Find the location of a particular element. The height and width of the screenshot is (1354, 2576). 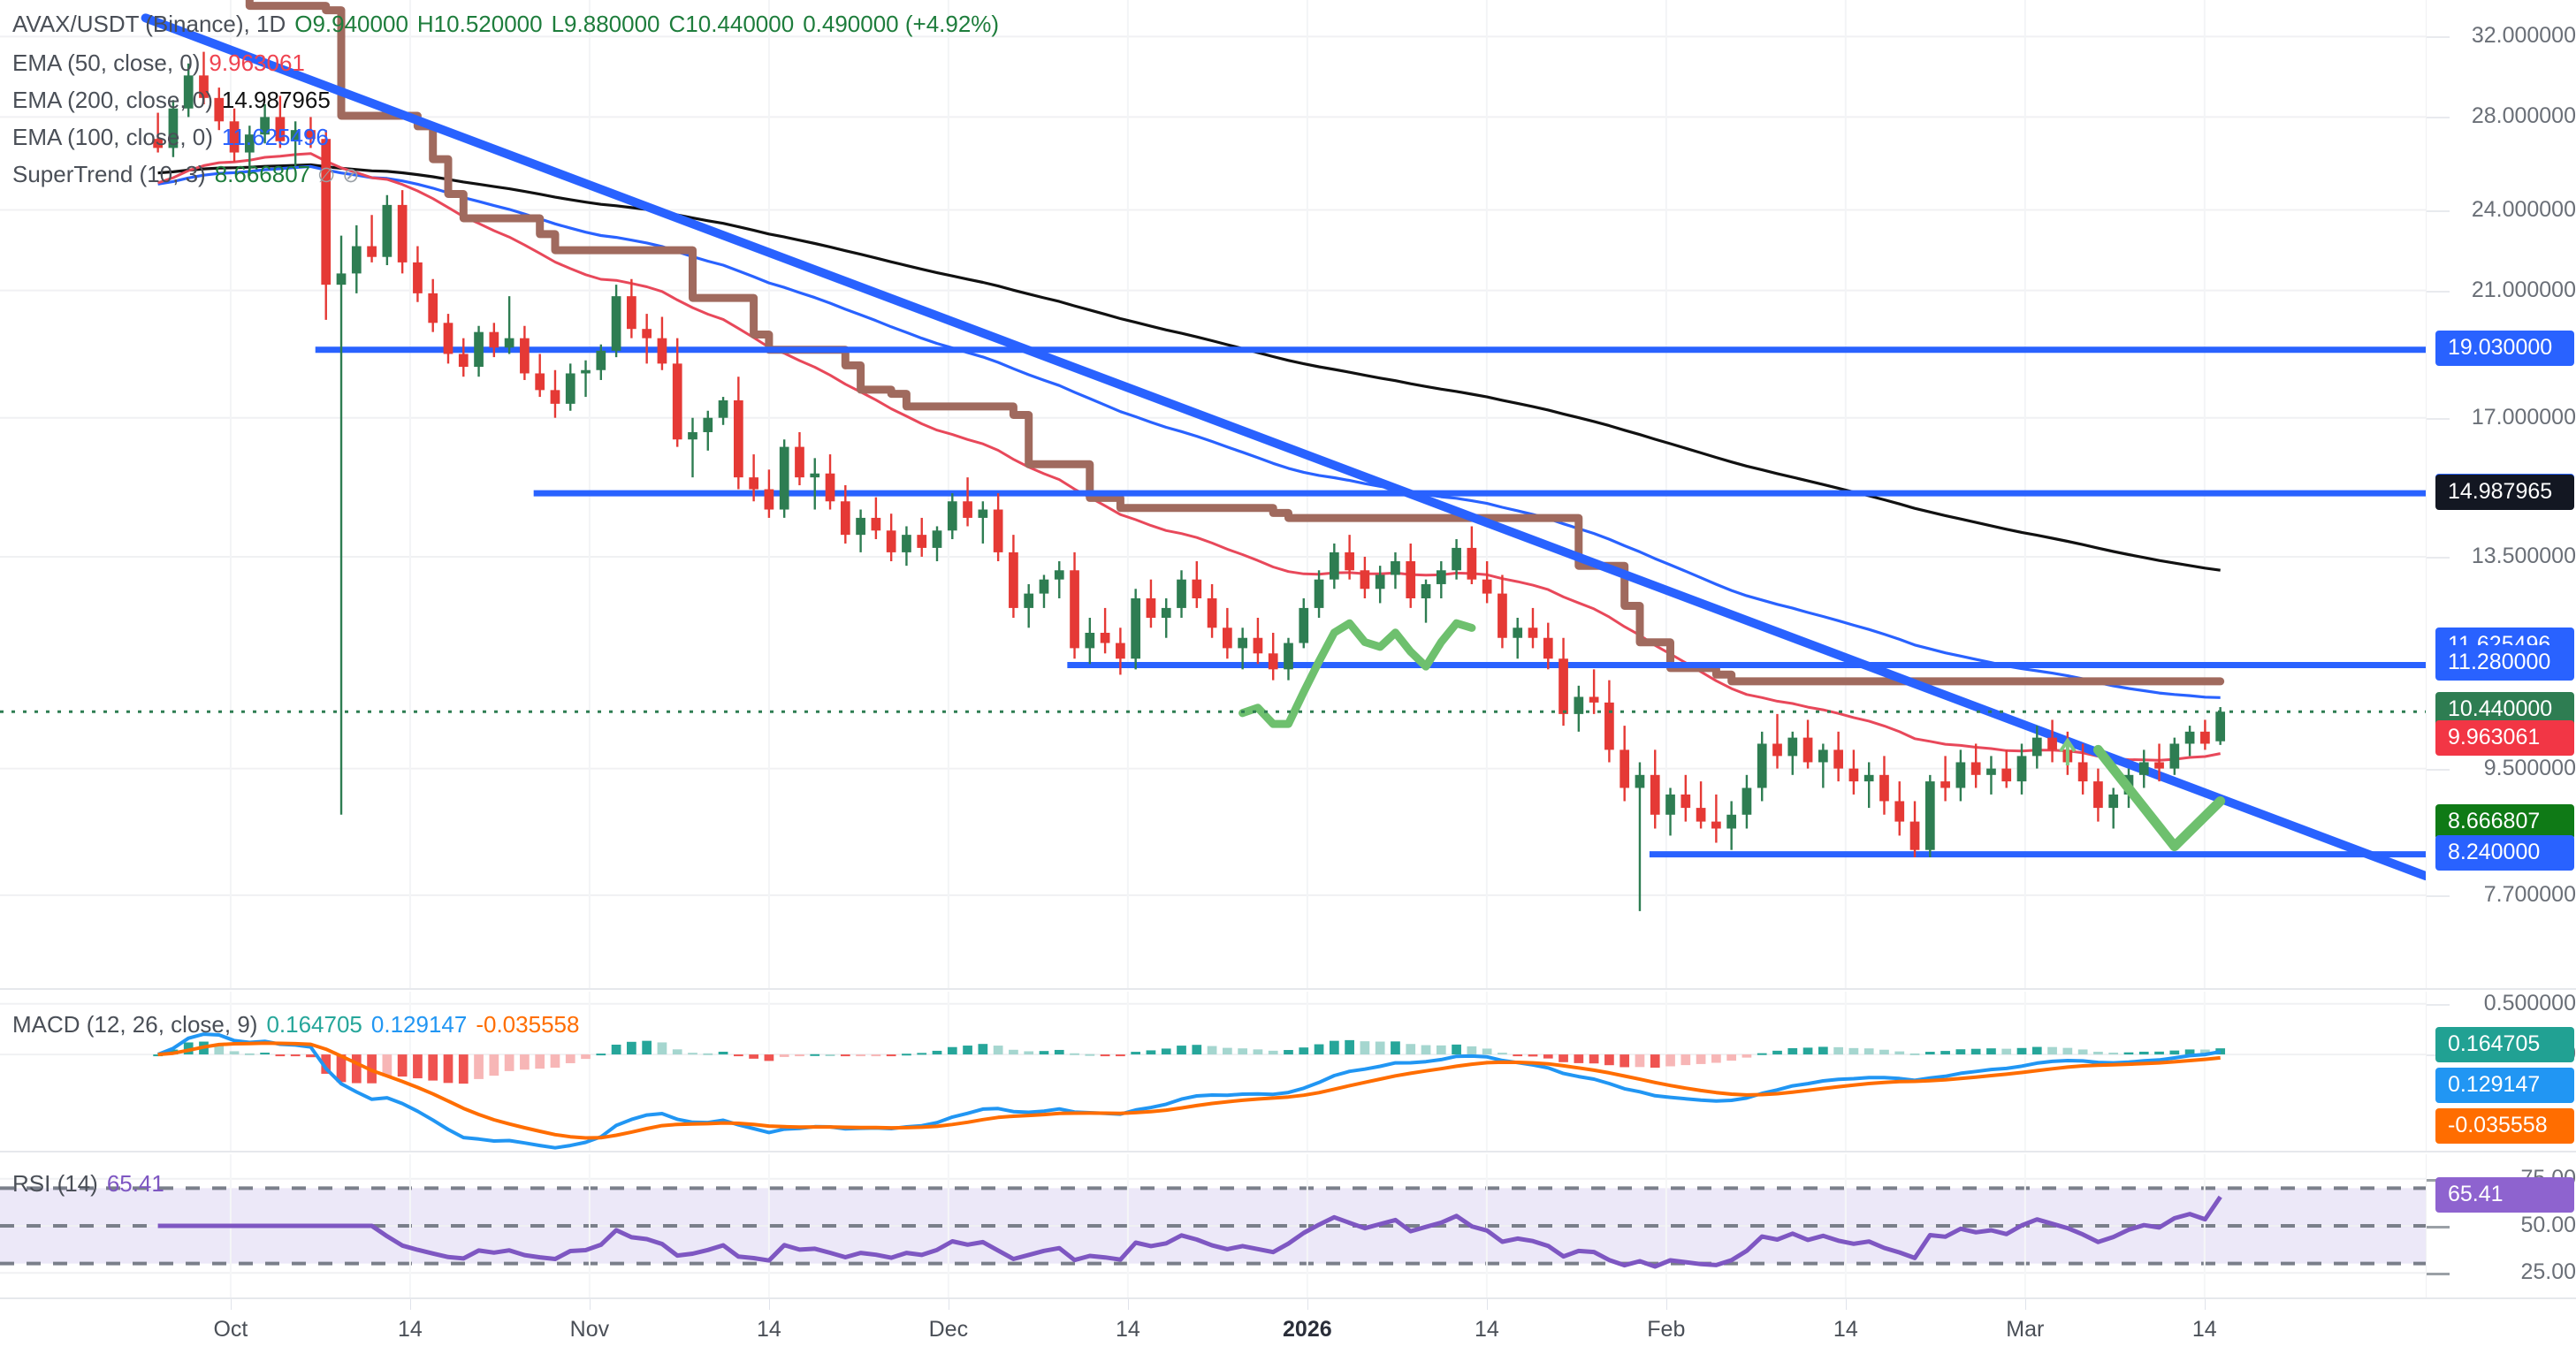

macd-plot-area is located at coordinates (1213, 1072).